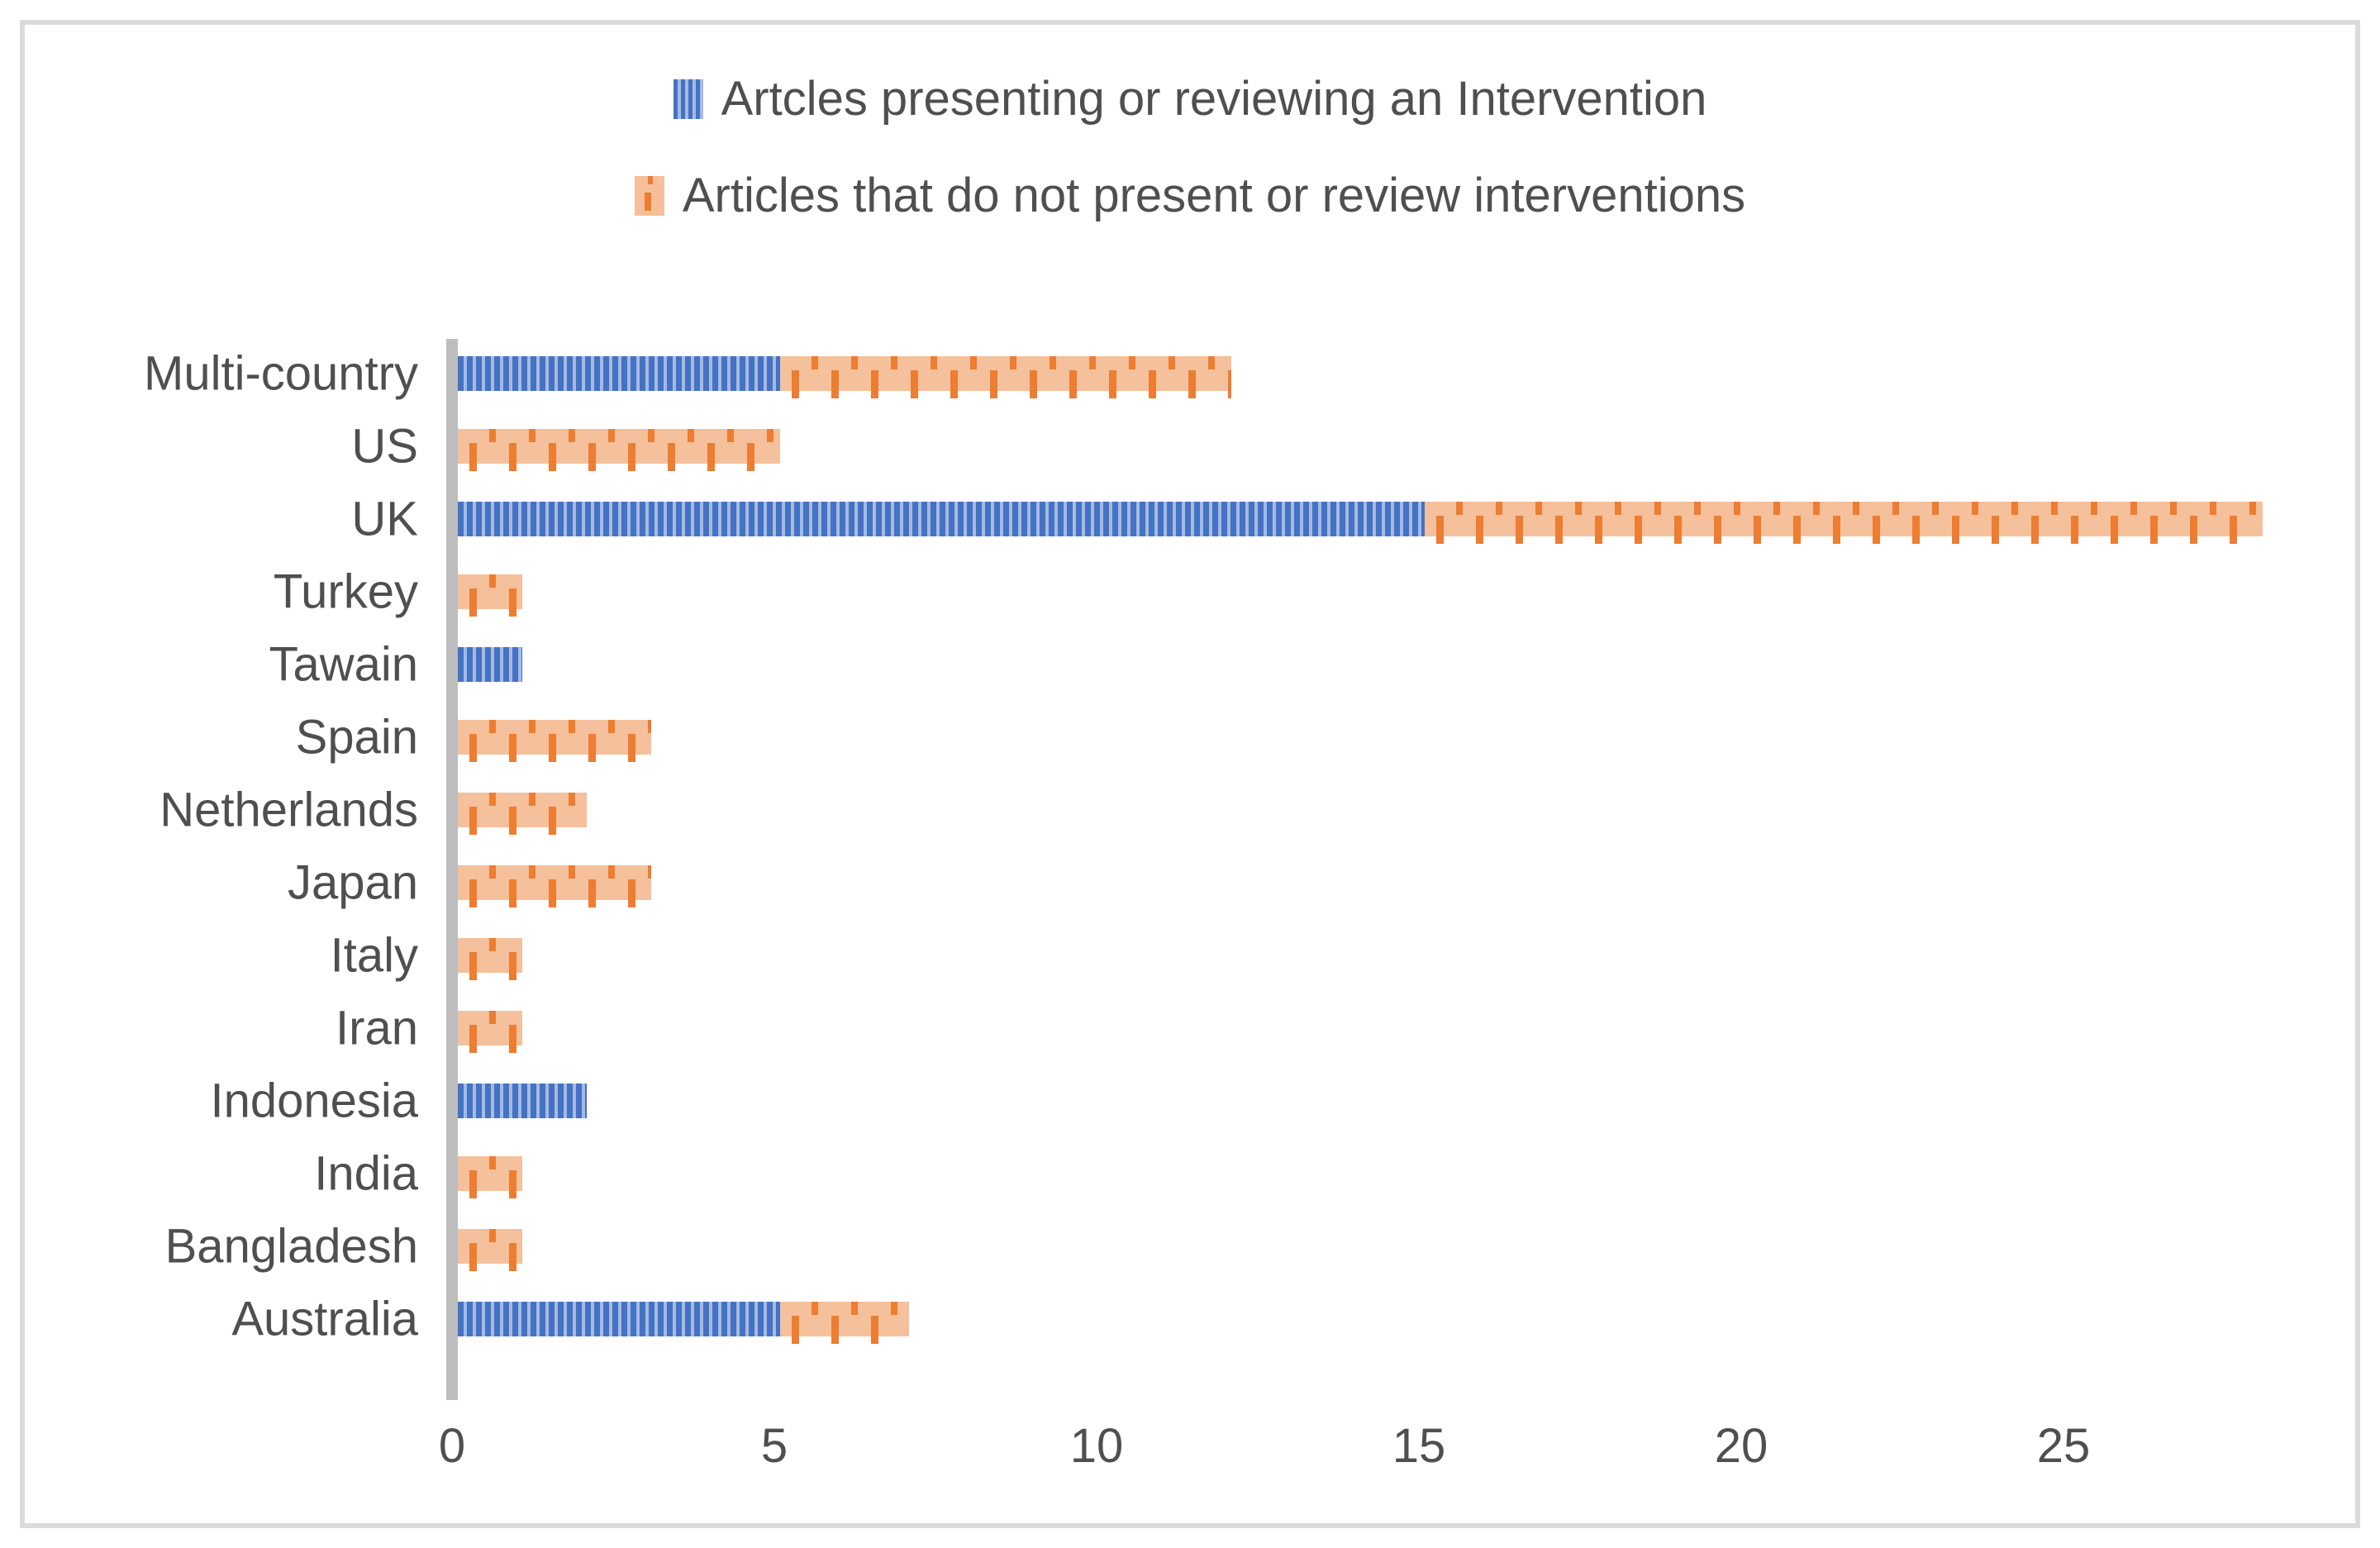  What do you see at coordinates (1190, 664) in the screenshot?
I see `chart-row: Tawain` at bounding box center [1190, 664].